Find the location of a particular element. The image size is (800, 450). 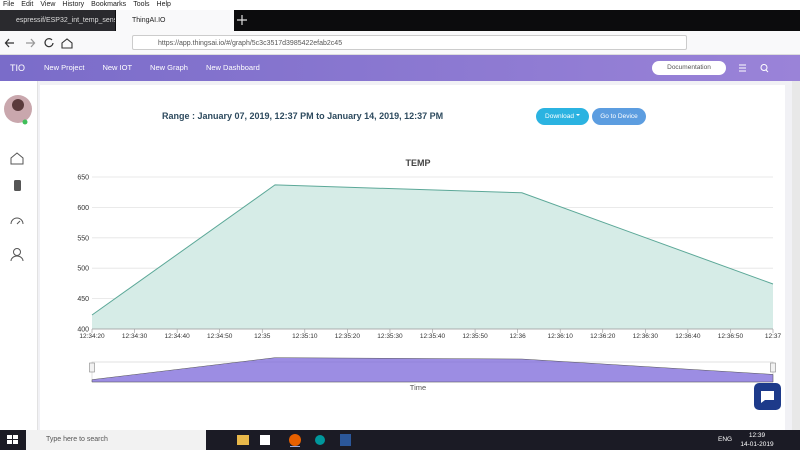

x-tick-label: 12:36 is located at coordinates (517, 336).